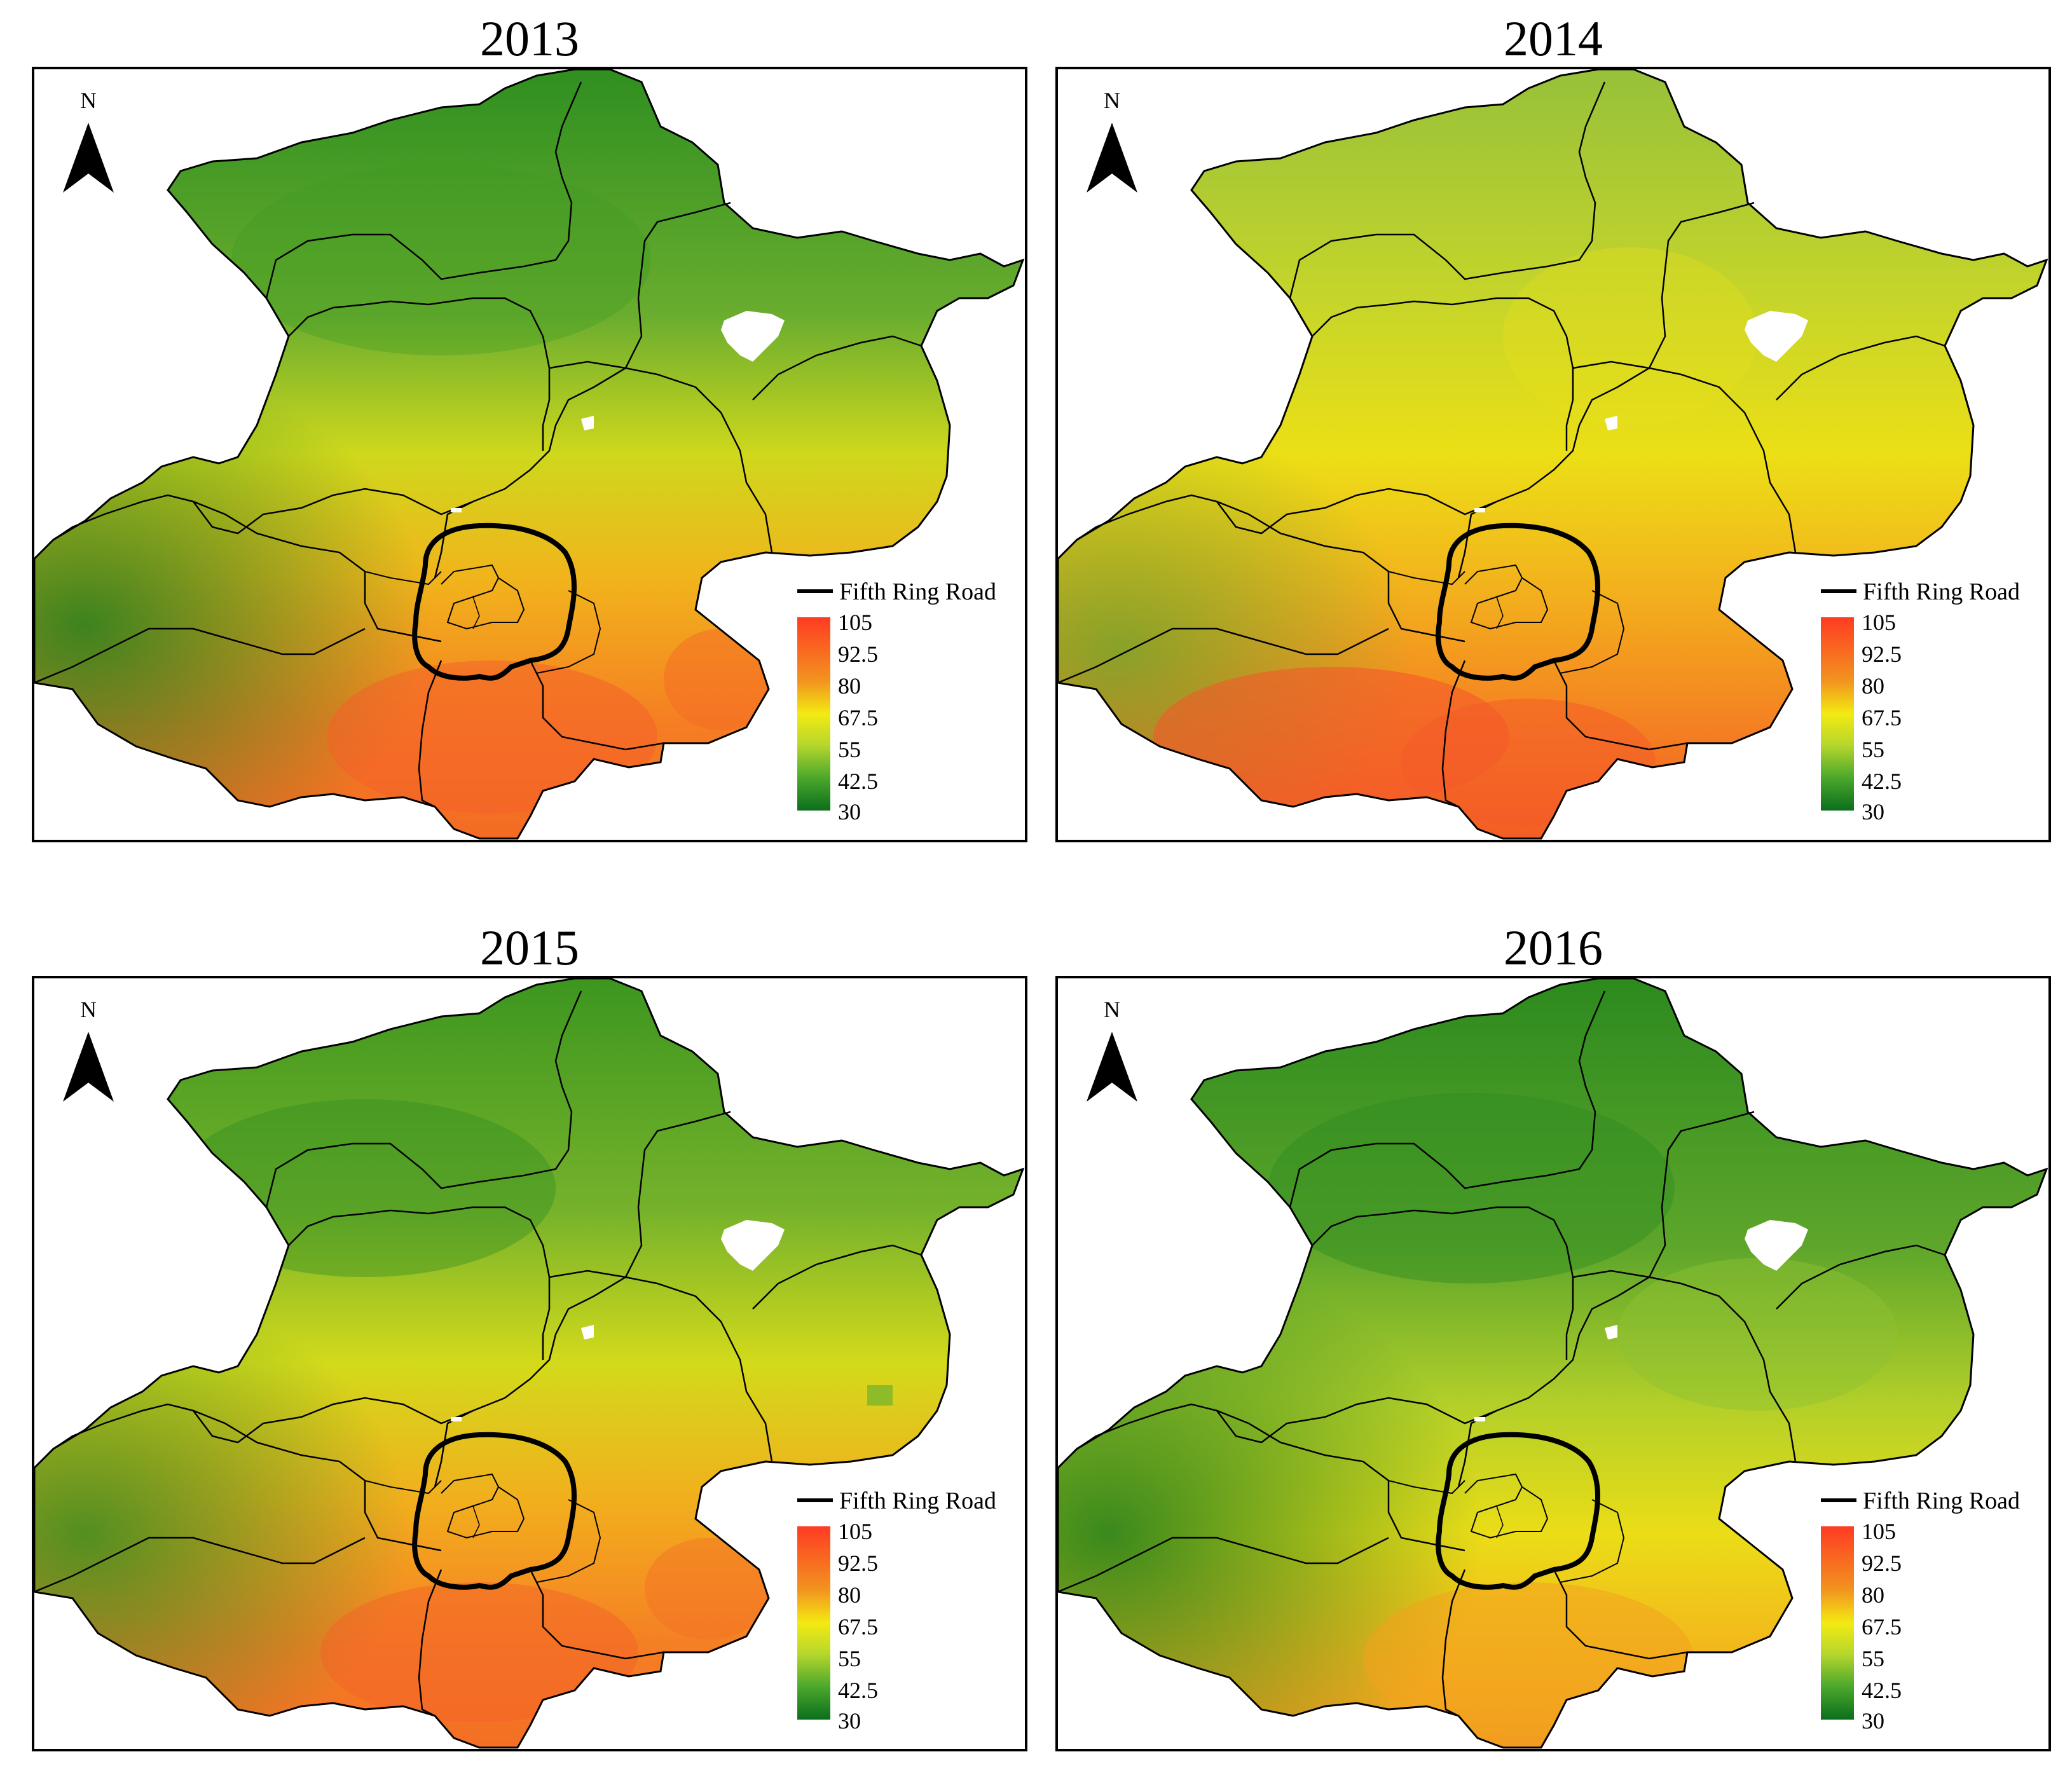 The height and width of the screenshot is (1780, 2072). I want to click on panel-title-2015: 2015, so click(529, 947).